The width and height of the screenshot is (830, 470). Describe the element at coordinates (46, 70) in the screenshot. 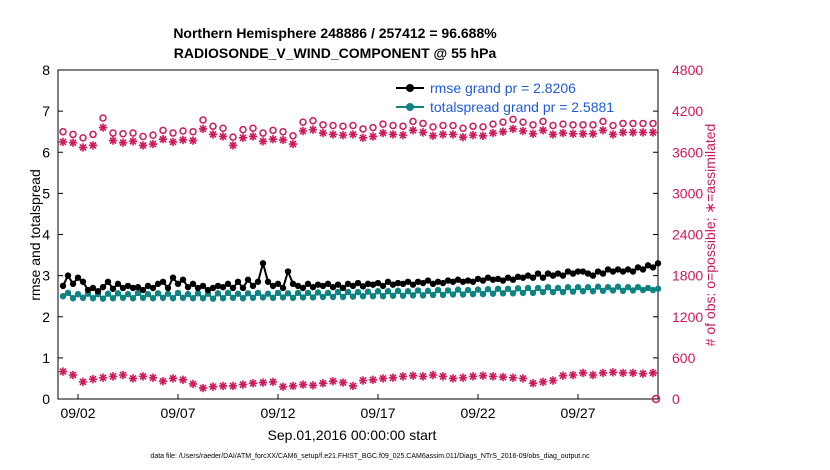

I see `y-left-tick-label: 8` at that location.